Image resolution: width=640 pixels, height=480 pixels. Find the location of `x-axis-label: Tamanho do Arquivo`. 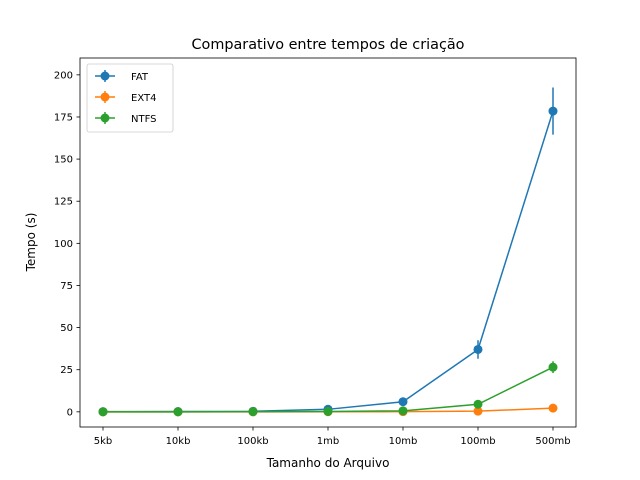

x-axis-label: Tamanho do Arquivo is located at coordinates (328, 463).